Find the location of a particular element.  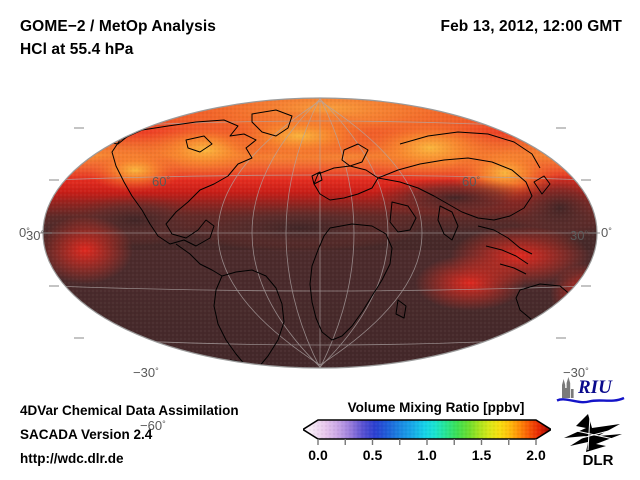

lat-label-right-30: 30° is located at coordinates (579, 235).